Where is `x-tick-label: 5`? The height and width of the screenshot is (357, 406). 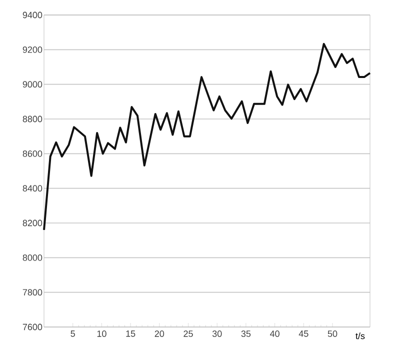
x-tick-label: 5 is located at coordinates (72, 333).